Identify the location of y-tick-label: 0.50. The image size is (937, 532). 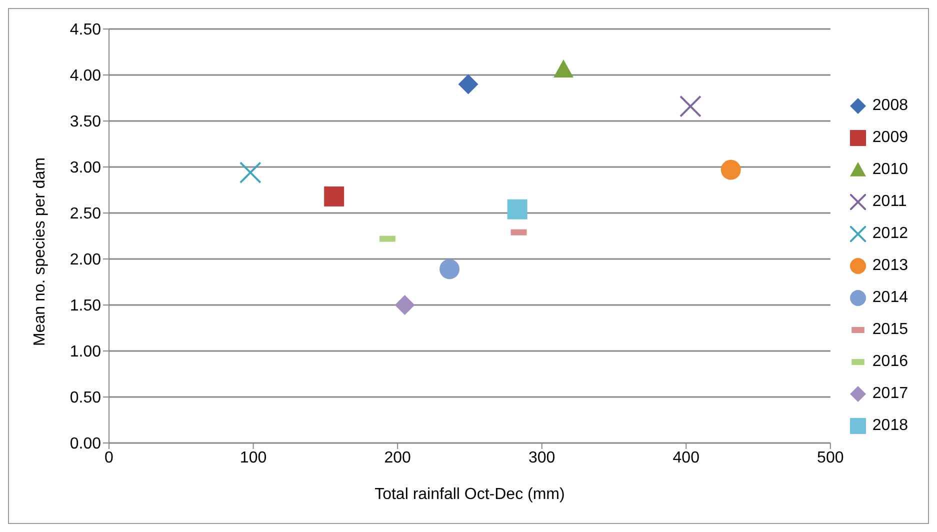
(86, 398).